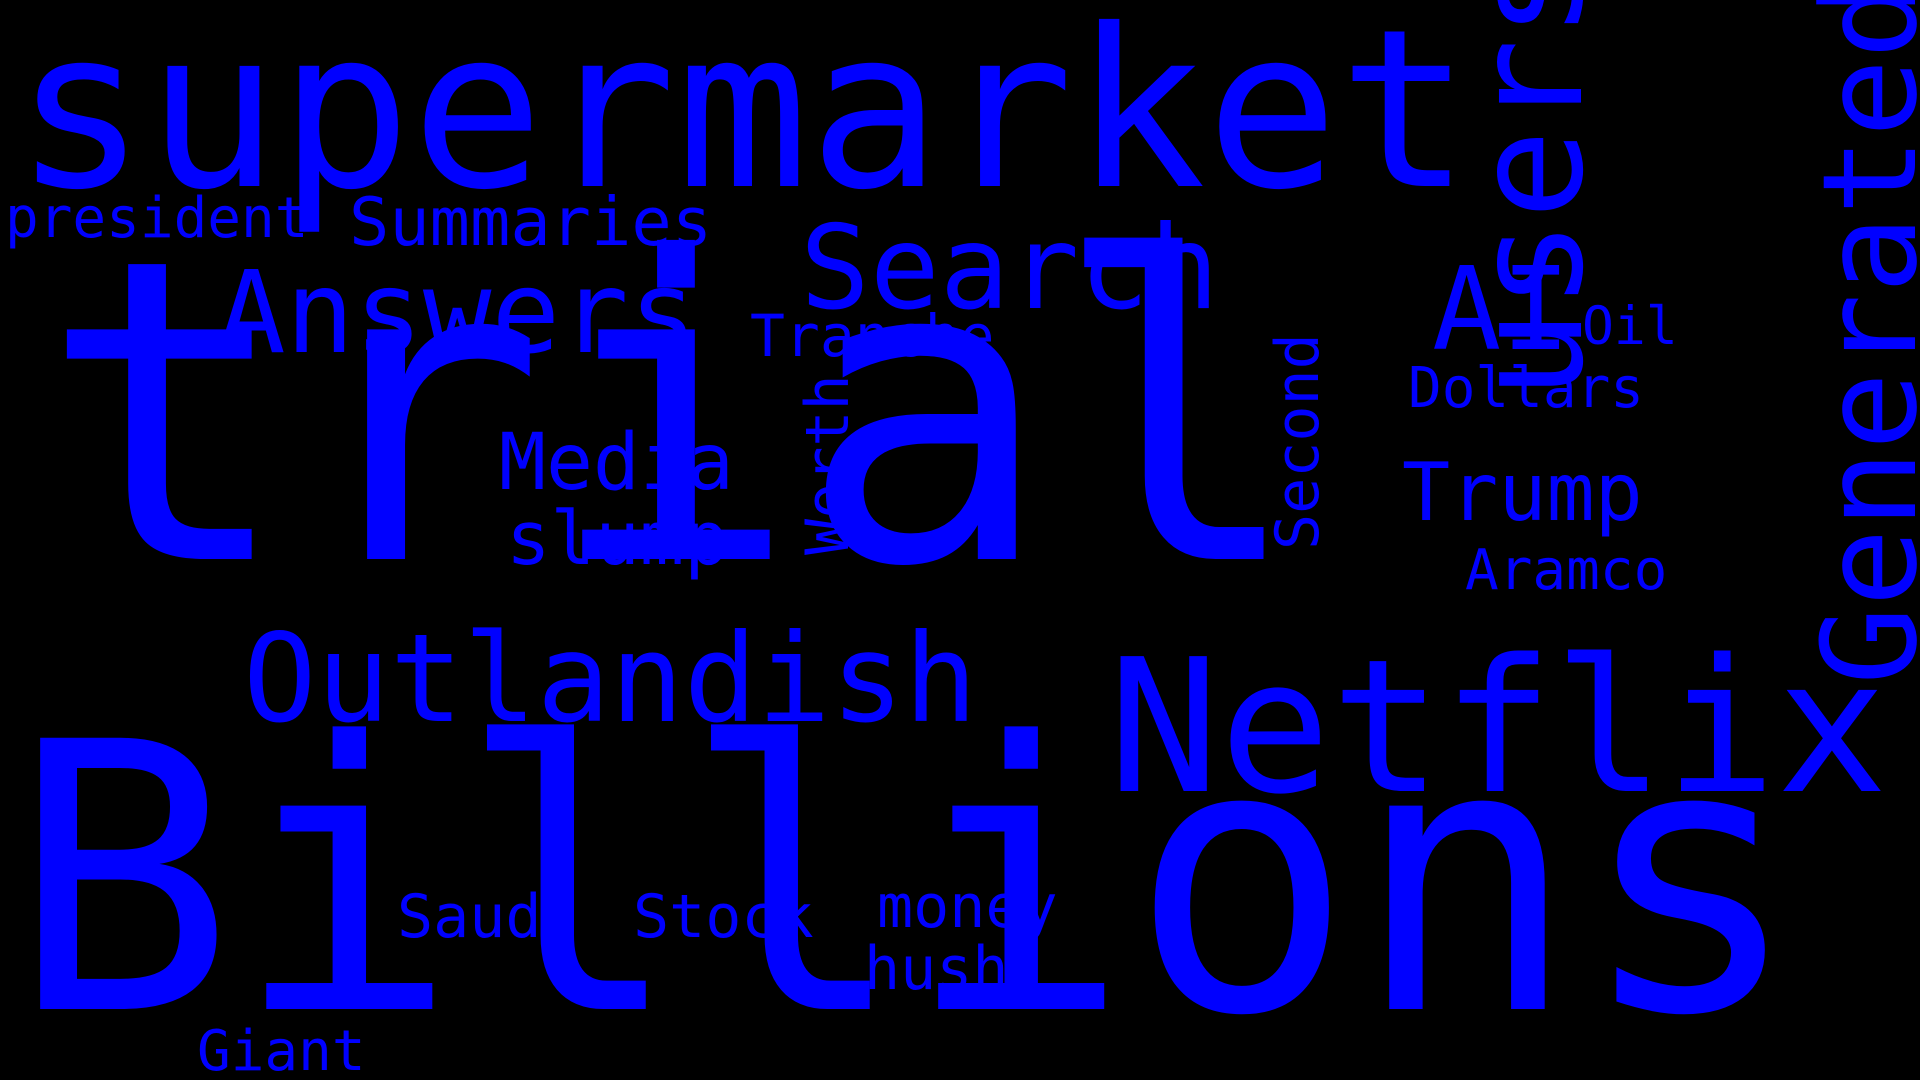 The height and width of the screenshot is (1080, 1920). Describe the element at coordinates (1522, 492) in the screenshot. I see `word-trump: Trump` at that location.